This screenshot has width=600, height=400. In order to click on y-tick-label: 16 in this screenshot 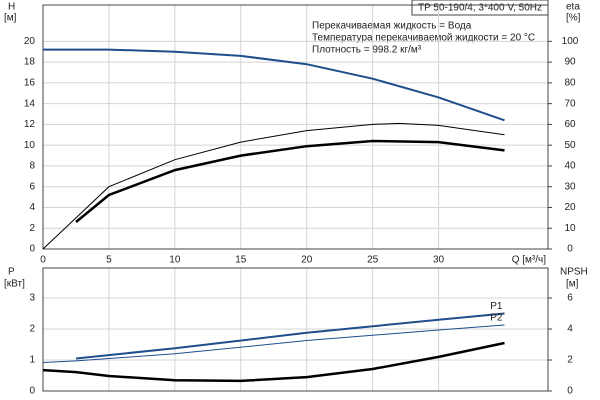, I will do `click(30, 83)`.